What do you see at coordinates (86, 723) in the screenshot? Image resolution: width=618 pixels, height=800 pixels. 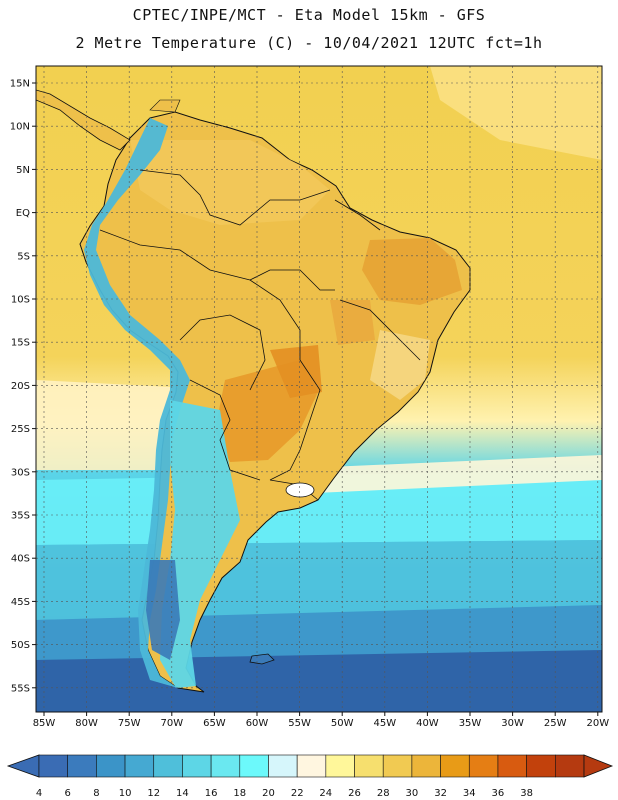 I see `lon-label: 80W` at bounding box center [86, 723].